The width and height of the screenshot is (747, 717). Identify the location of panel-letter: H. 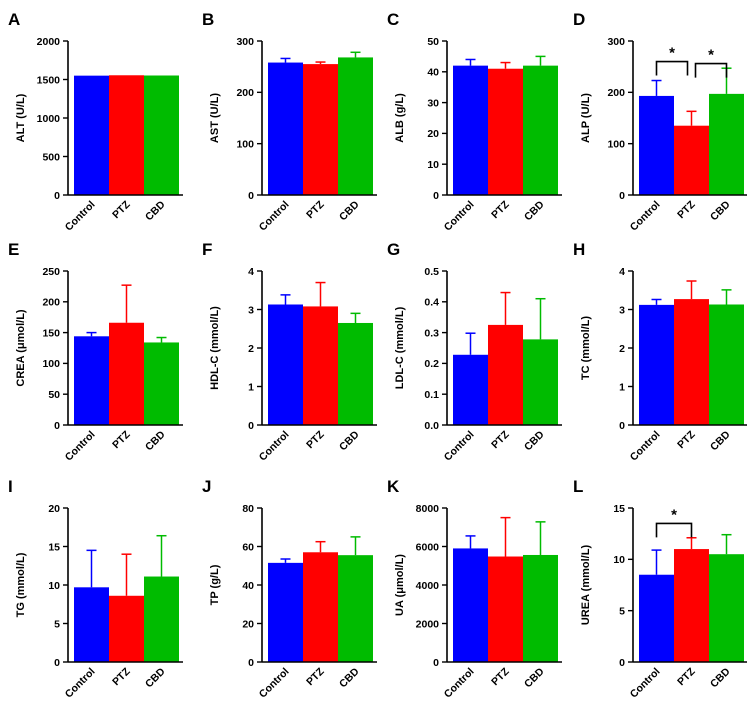
(579, 249).